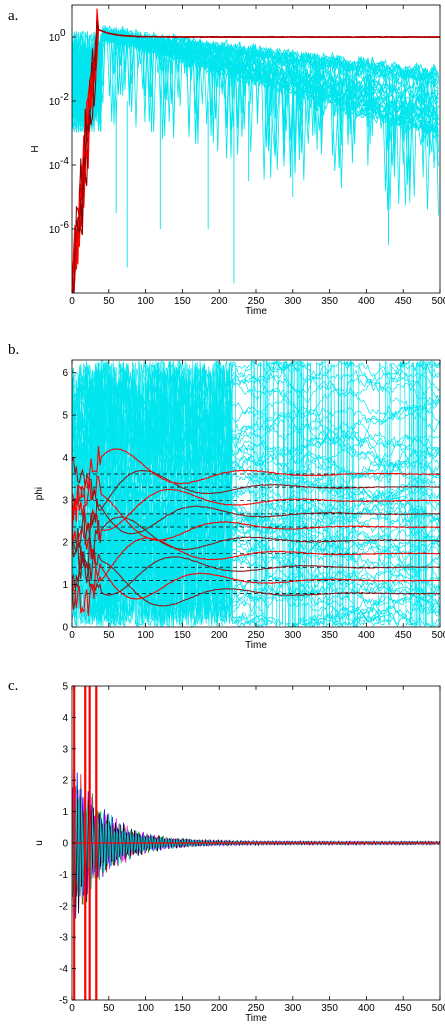 Image resolution: width=445 pixels, height=1034 pixels. Describe the element at coordinates (13, 686) in the screenshot. I see `panel-c-letter: c.` at that location.